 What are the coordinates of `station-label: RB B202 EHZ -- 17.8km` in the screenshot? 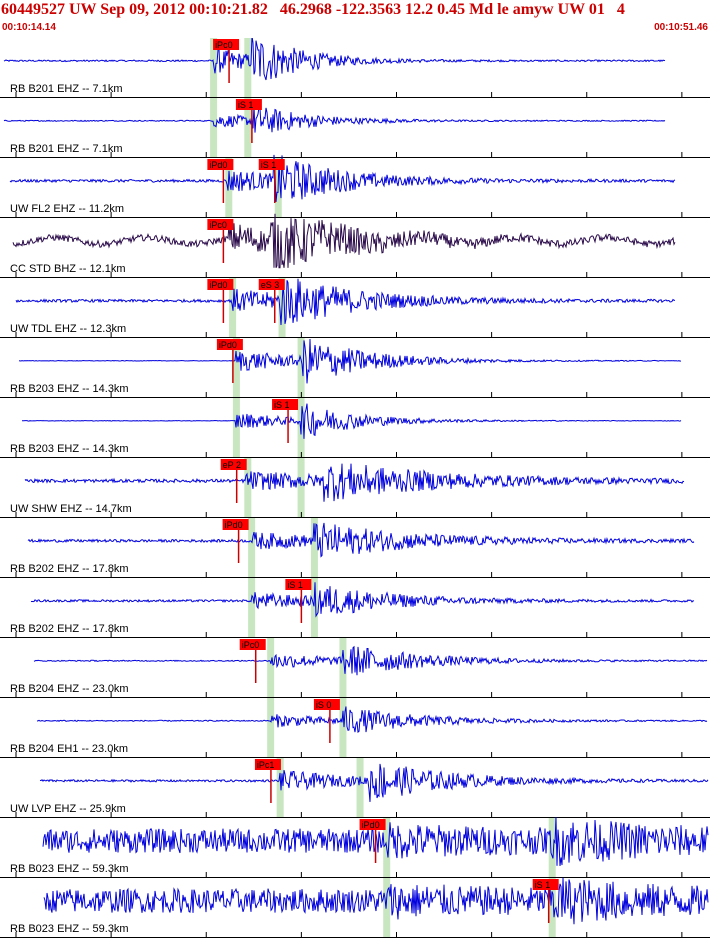 It's located at (69, 569).